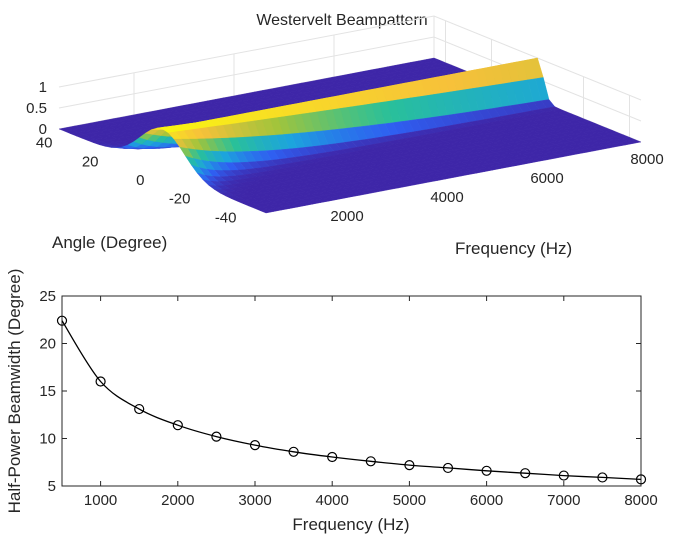  Describe the element at coordinates (254, 500) in the screenshot. I see `x-tick-label: 3000` at that location.